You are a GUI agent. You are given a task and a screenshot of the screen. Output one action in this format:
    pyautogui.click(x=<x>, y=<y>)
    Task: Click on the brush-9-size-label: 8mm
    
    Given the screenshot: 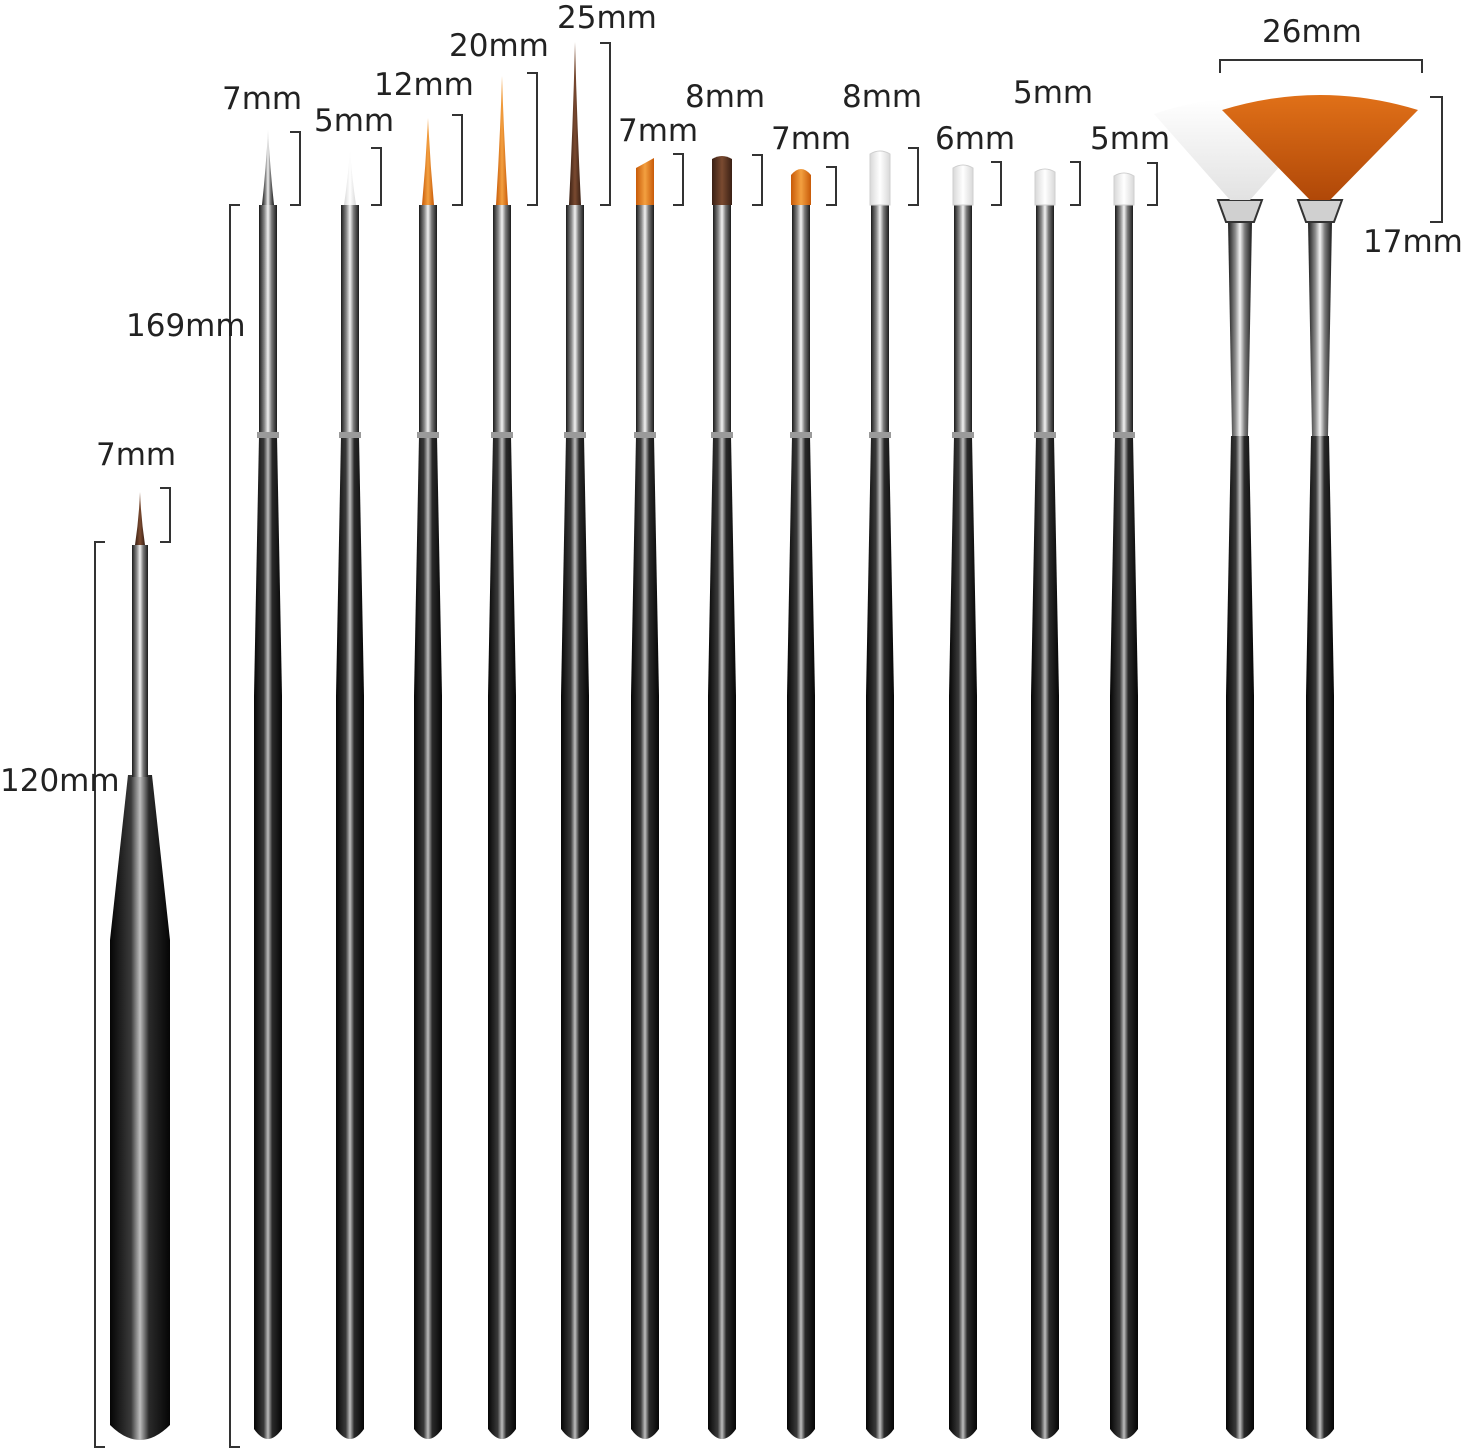 What is the action you would take?
    pyautogui.click(x=882, y=97)
    